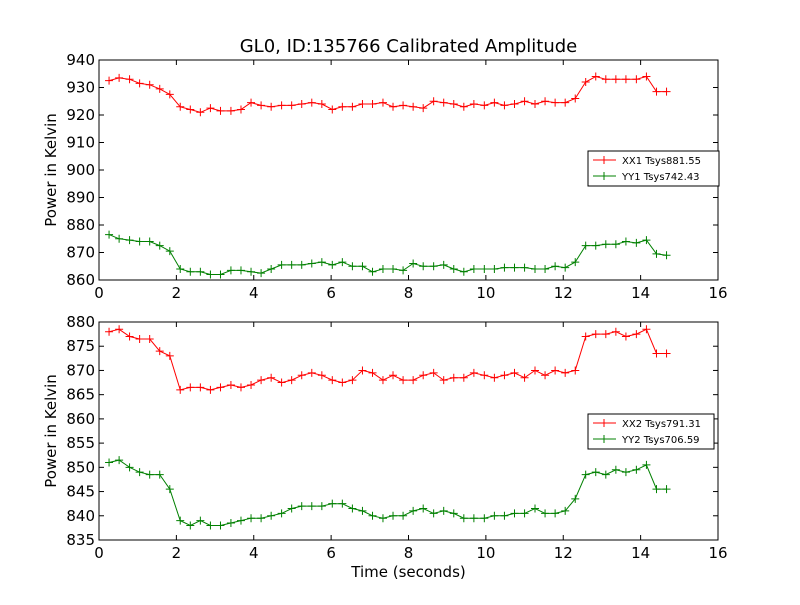 The width and height of the screenshot is (800, 605). Describe the element at coordinates (80, 115) in the screenshot. I see `y-tick-label: 920` at that location.